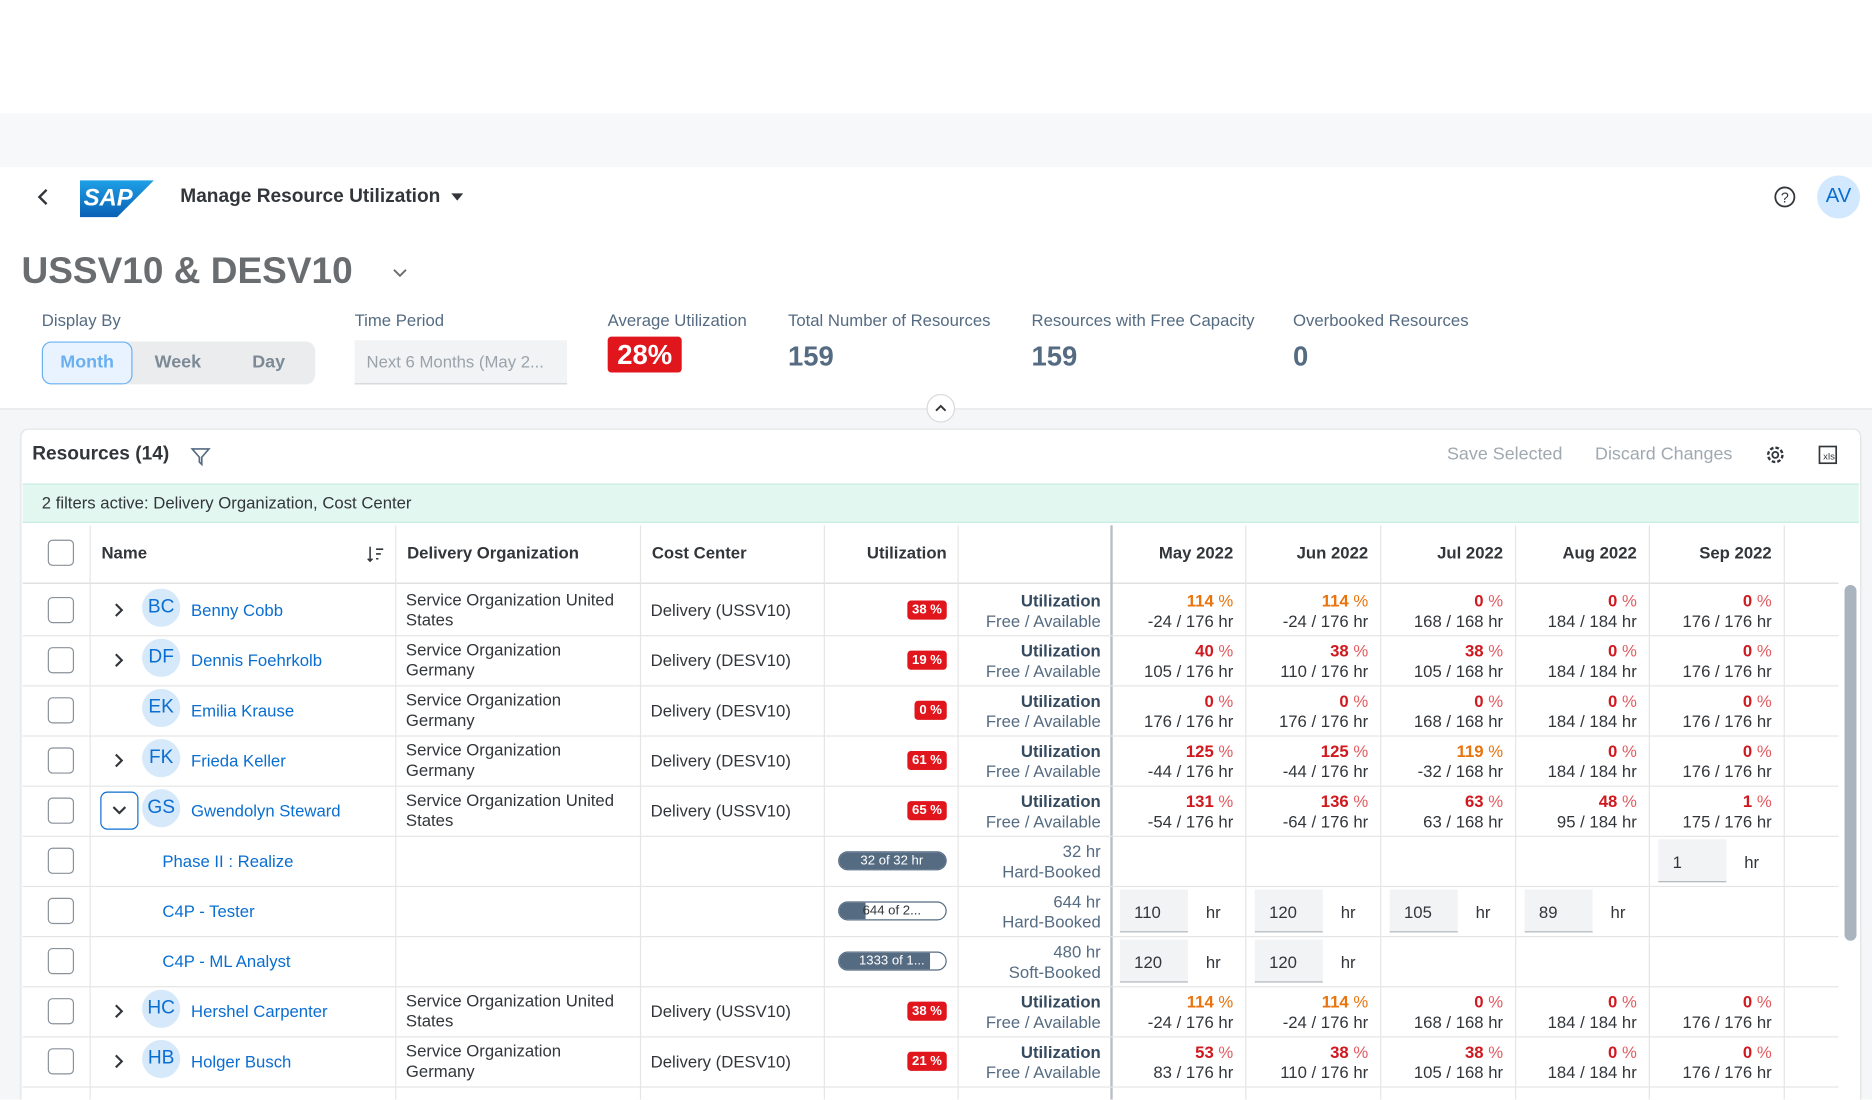  What do you see at coordinates (1114, 1051) in the screenshot?
I see `utilization-percent: 53 %` at bounding box center [1114, 1051].